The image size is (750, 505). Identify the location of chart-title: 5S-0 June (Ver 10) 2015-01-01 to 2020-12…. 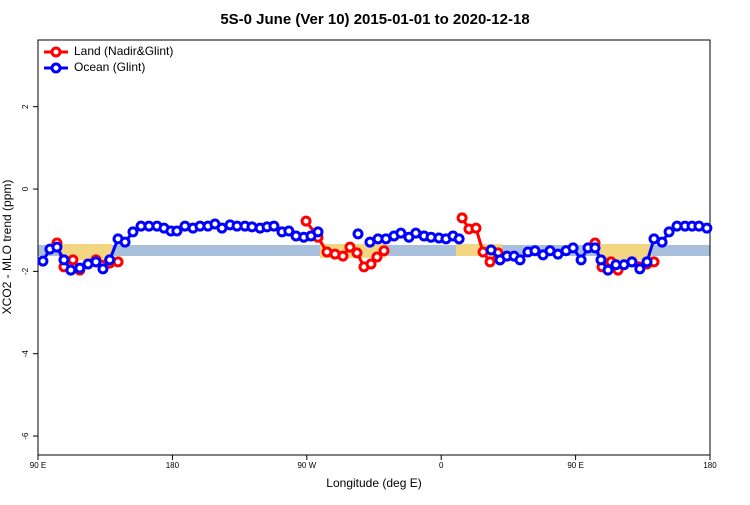
(374, 19).